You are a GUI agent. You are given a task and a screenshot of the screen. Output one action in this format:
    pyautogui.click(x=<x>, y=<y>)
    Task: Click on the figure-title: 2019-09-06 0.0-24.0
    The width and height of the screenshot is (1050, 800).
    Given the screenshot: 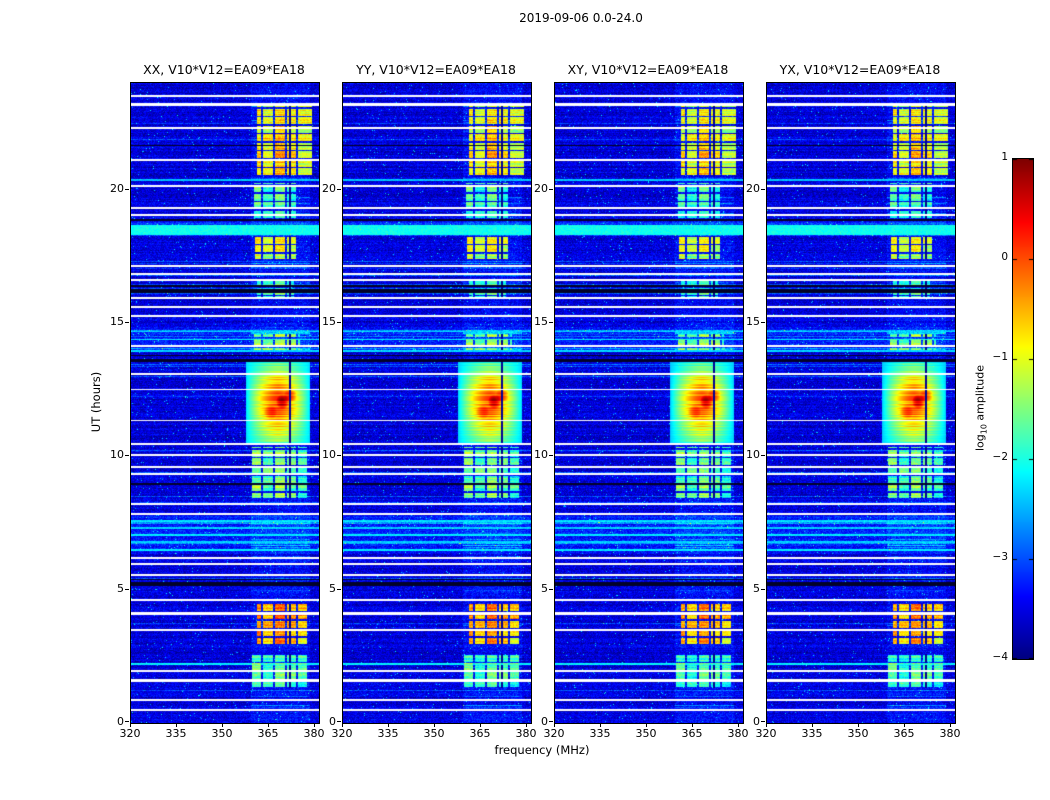 What is the action you would take?
    pyautogui.click(x=581, y=18)
    